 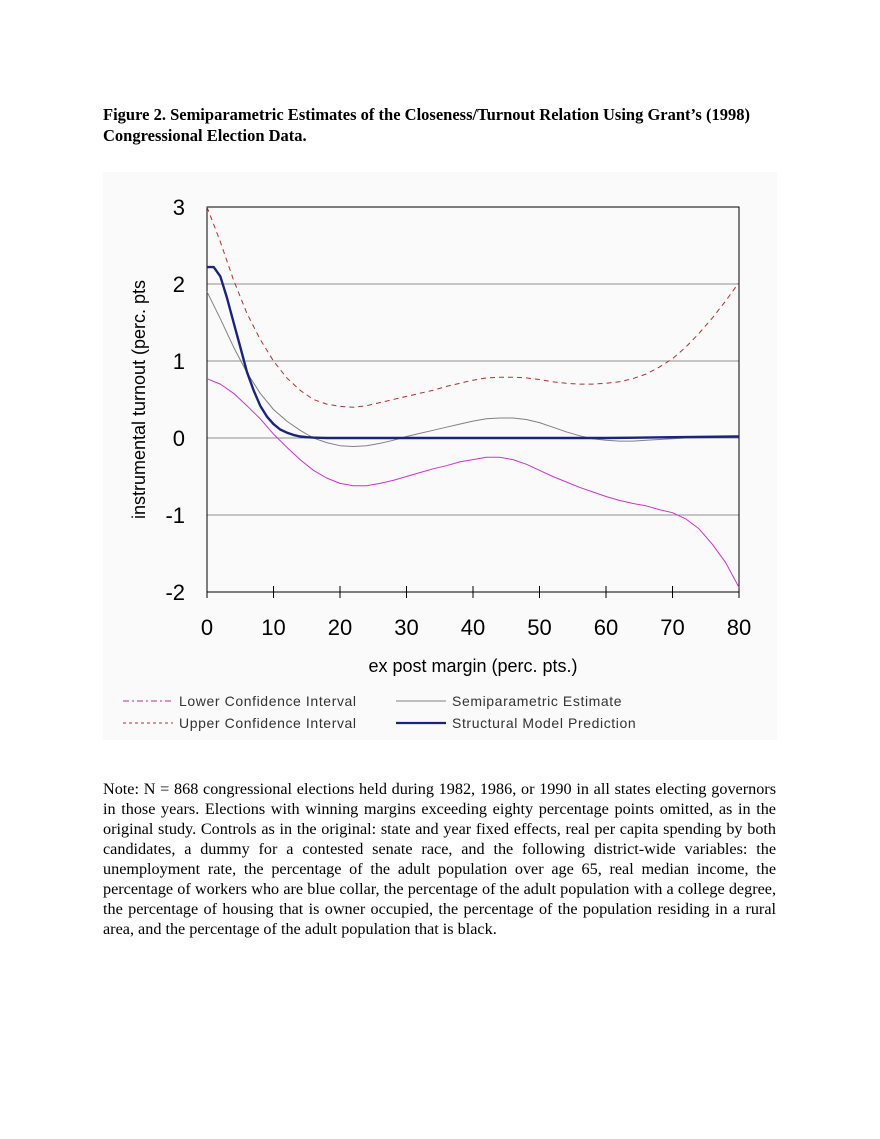 I want to click on x-tick-label: 40, so click(x=473, y=627).